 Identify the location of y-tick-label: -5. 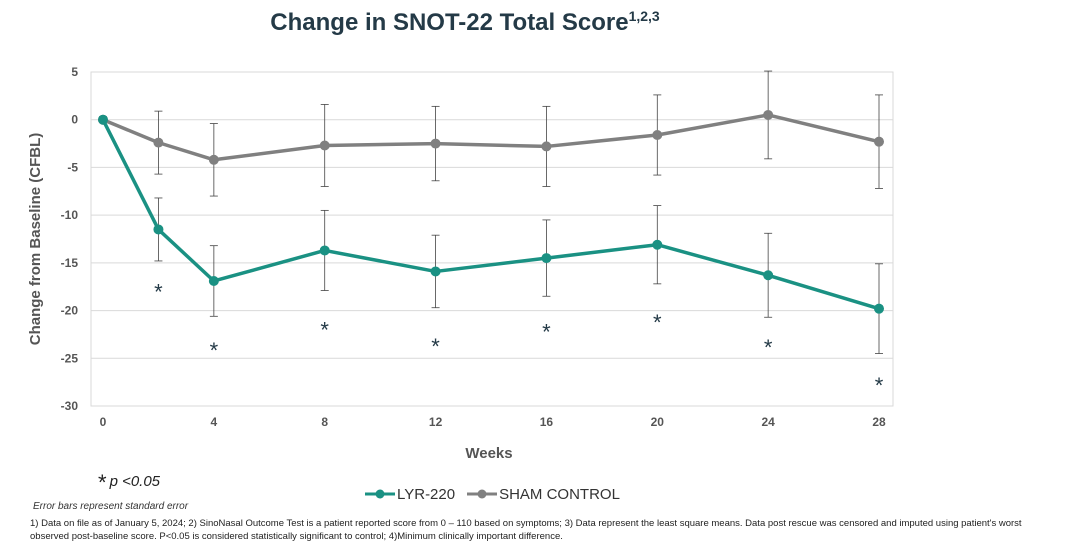
(72, 167).